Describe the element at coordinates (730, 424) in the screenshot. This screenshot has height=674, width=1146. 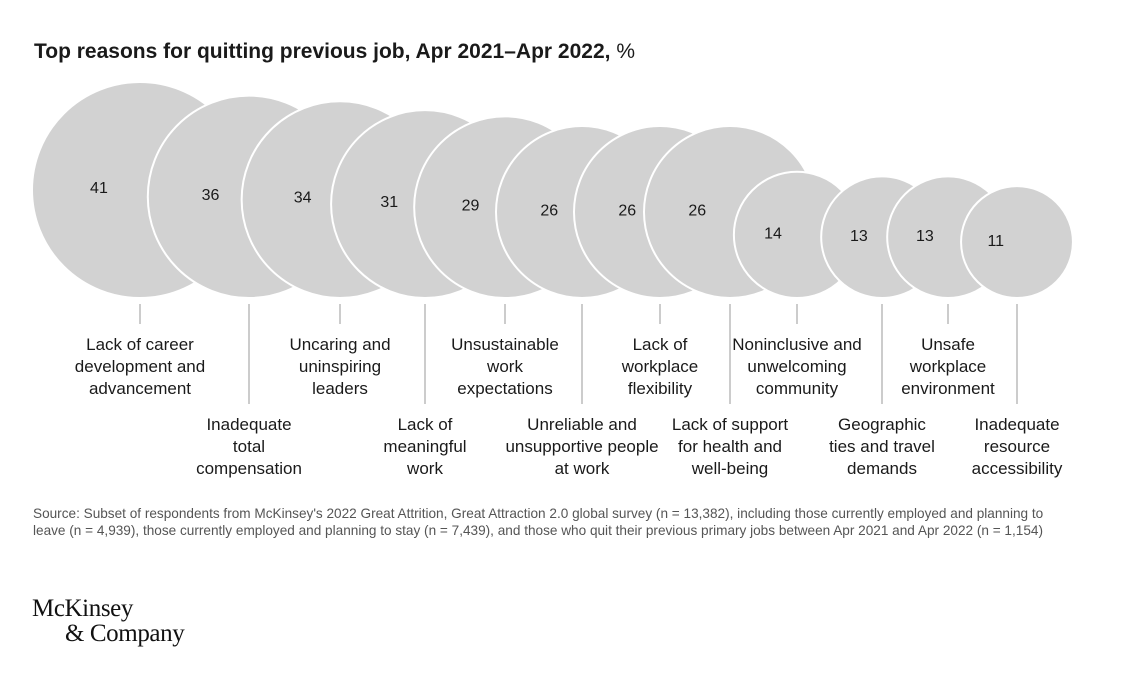
I see `category-label-line: Lack of support` at that location.